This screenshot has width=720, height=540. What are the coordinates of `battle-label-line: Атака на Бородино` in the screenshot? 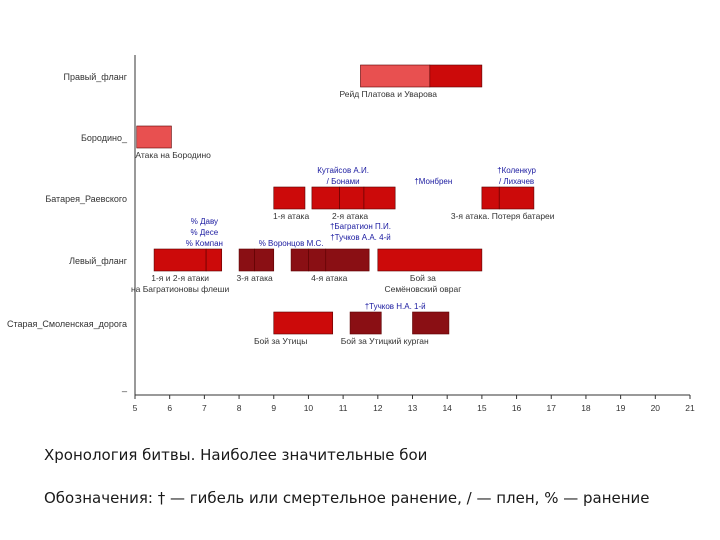 It's located at (173, 155).